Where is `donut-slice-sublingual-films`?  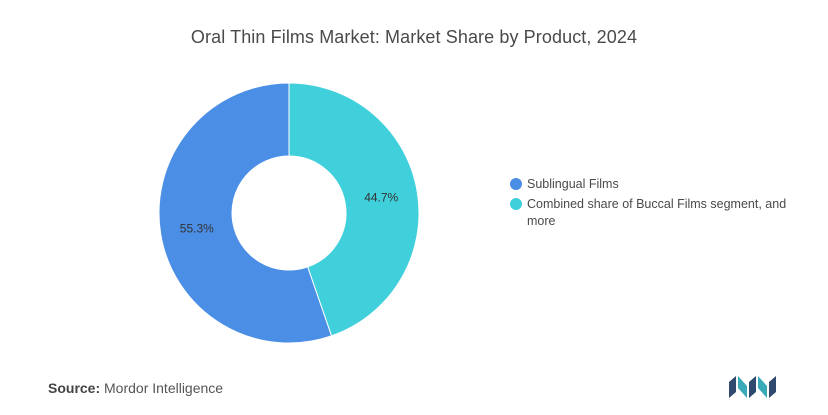
donut-slice-sublingual-films is located at coordinates (245, 213).